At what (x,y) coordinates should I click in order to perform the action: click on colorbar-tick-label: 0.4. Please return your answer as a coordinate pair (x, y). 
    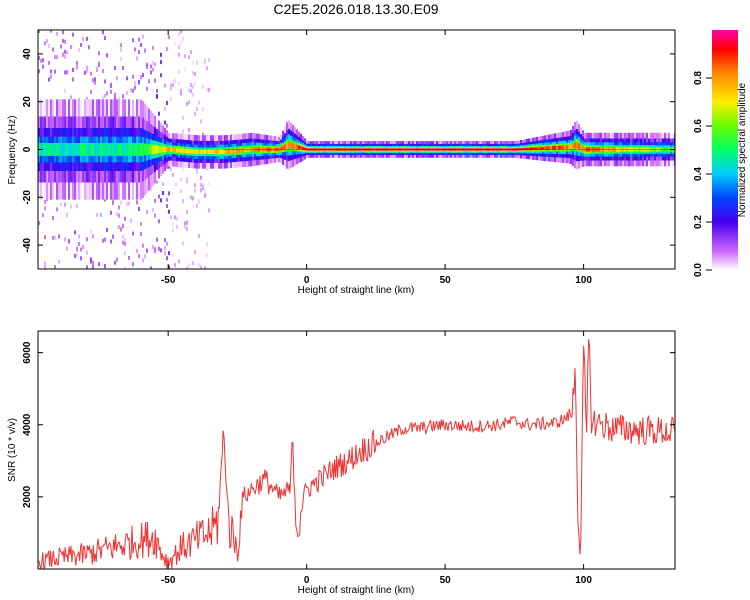
    Looking at the image, I should click on (698, 174).